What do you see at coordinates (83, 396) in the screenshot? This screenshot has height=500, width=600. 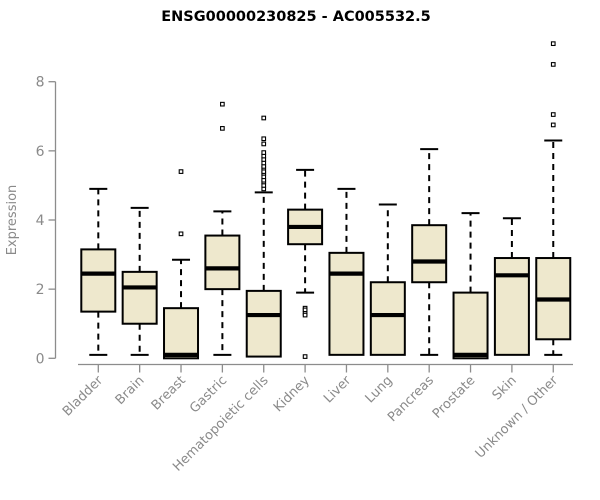 I see `x-tick-label-bladder: Bladder` at bounding box center [83, 396].